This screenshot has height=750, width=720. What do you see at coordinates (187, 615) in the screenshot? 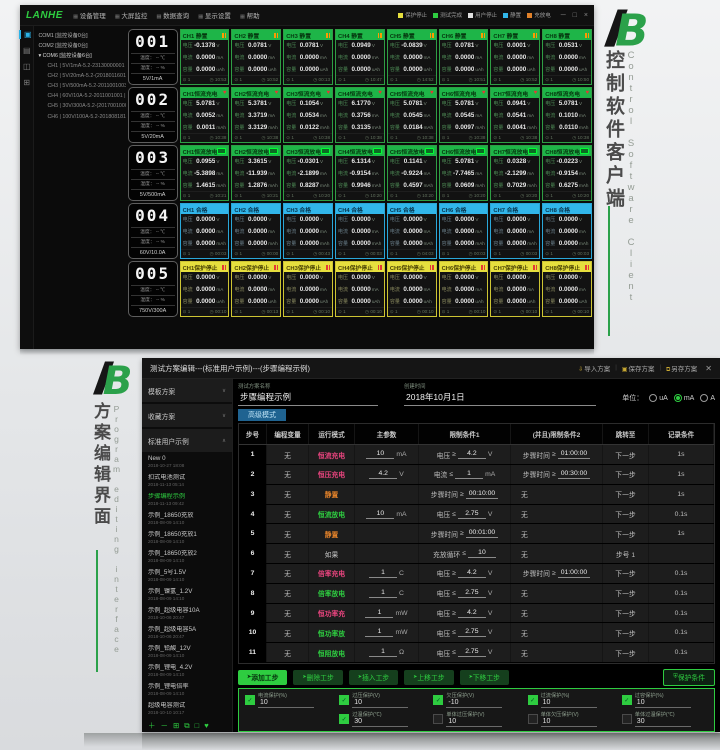
I see `scheme-list-item: 示例_超级电容10A 2018-10-06 20:47` at bounding box center [187, 615].